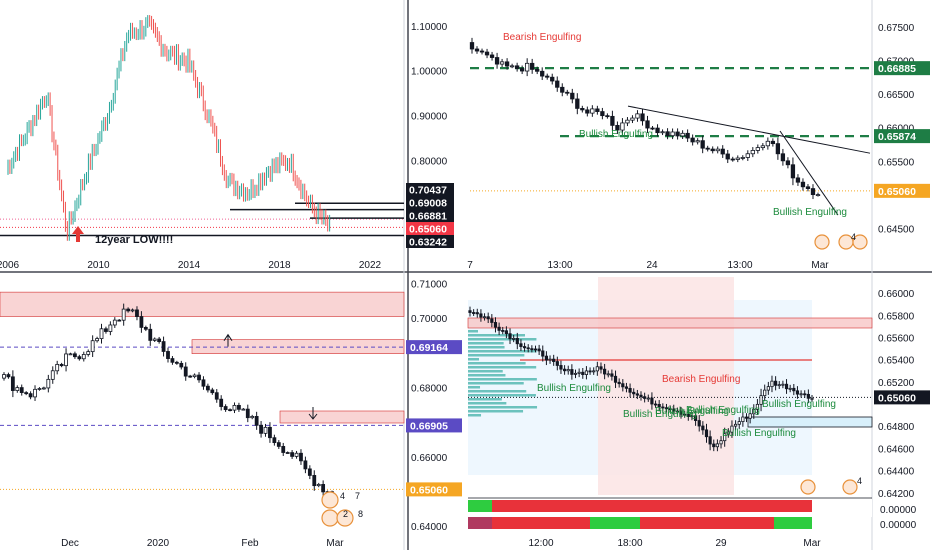  Describe the element at coordinates (896, 427) in the screenshot. I see `br-y-tick: 0.64800` at that location.